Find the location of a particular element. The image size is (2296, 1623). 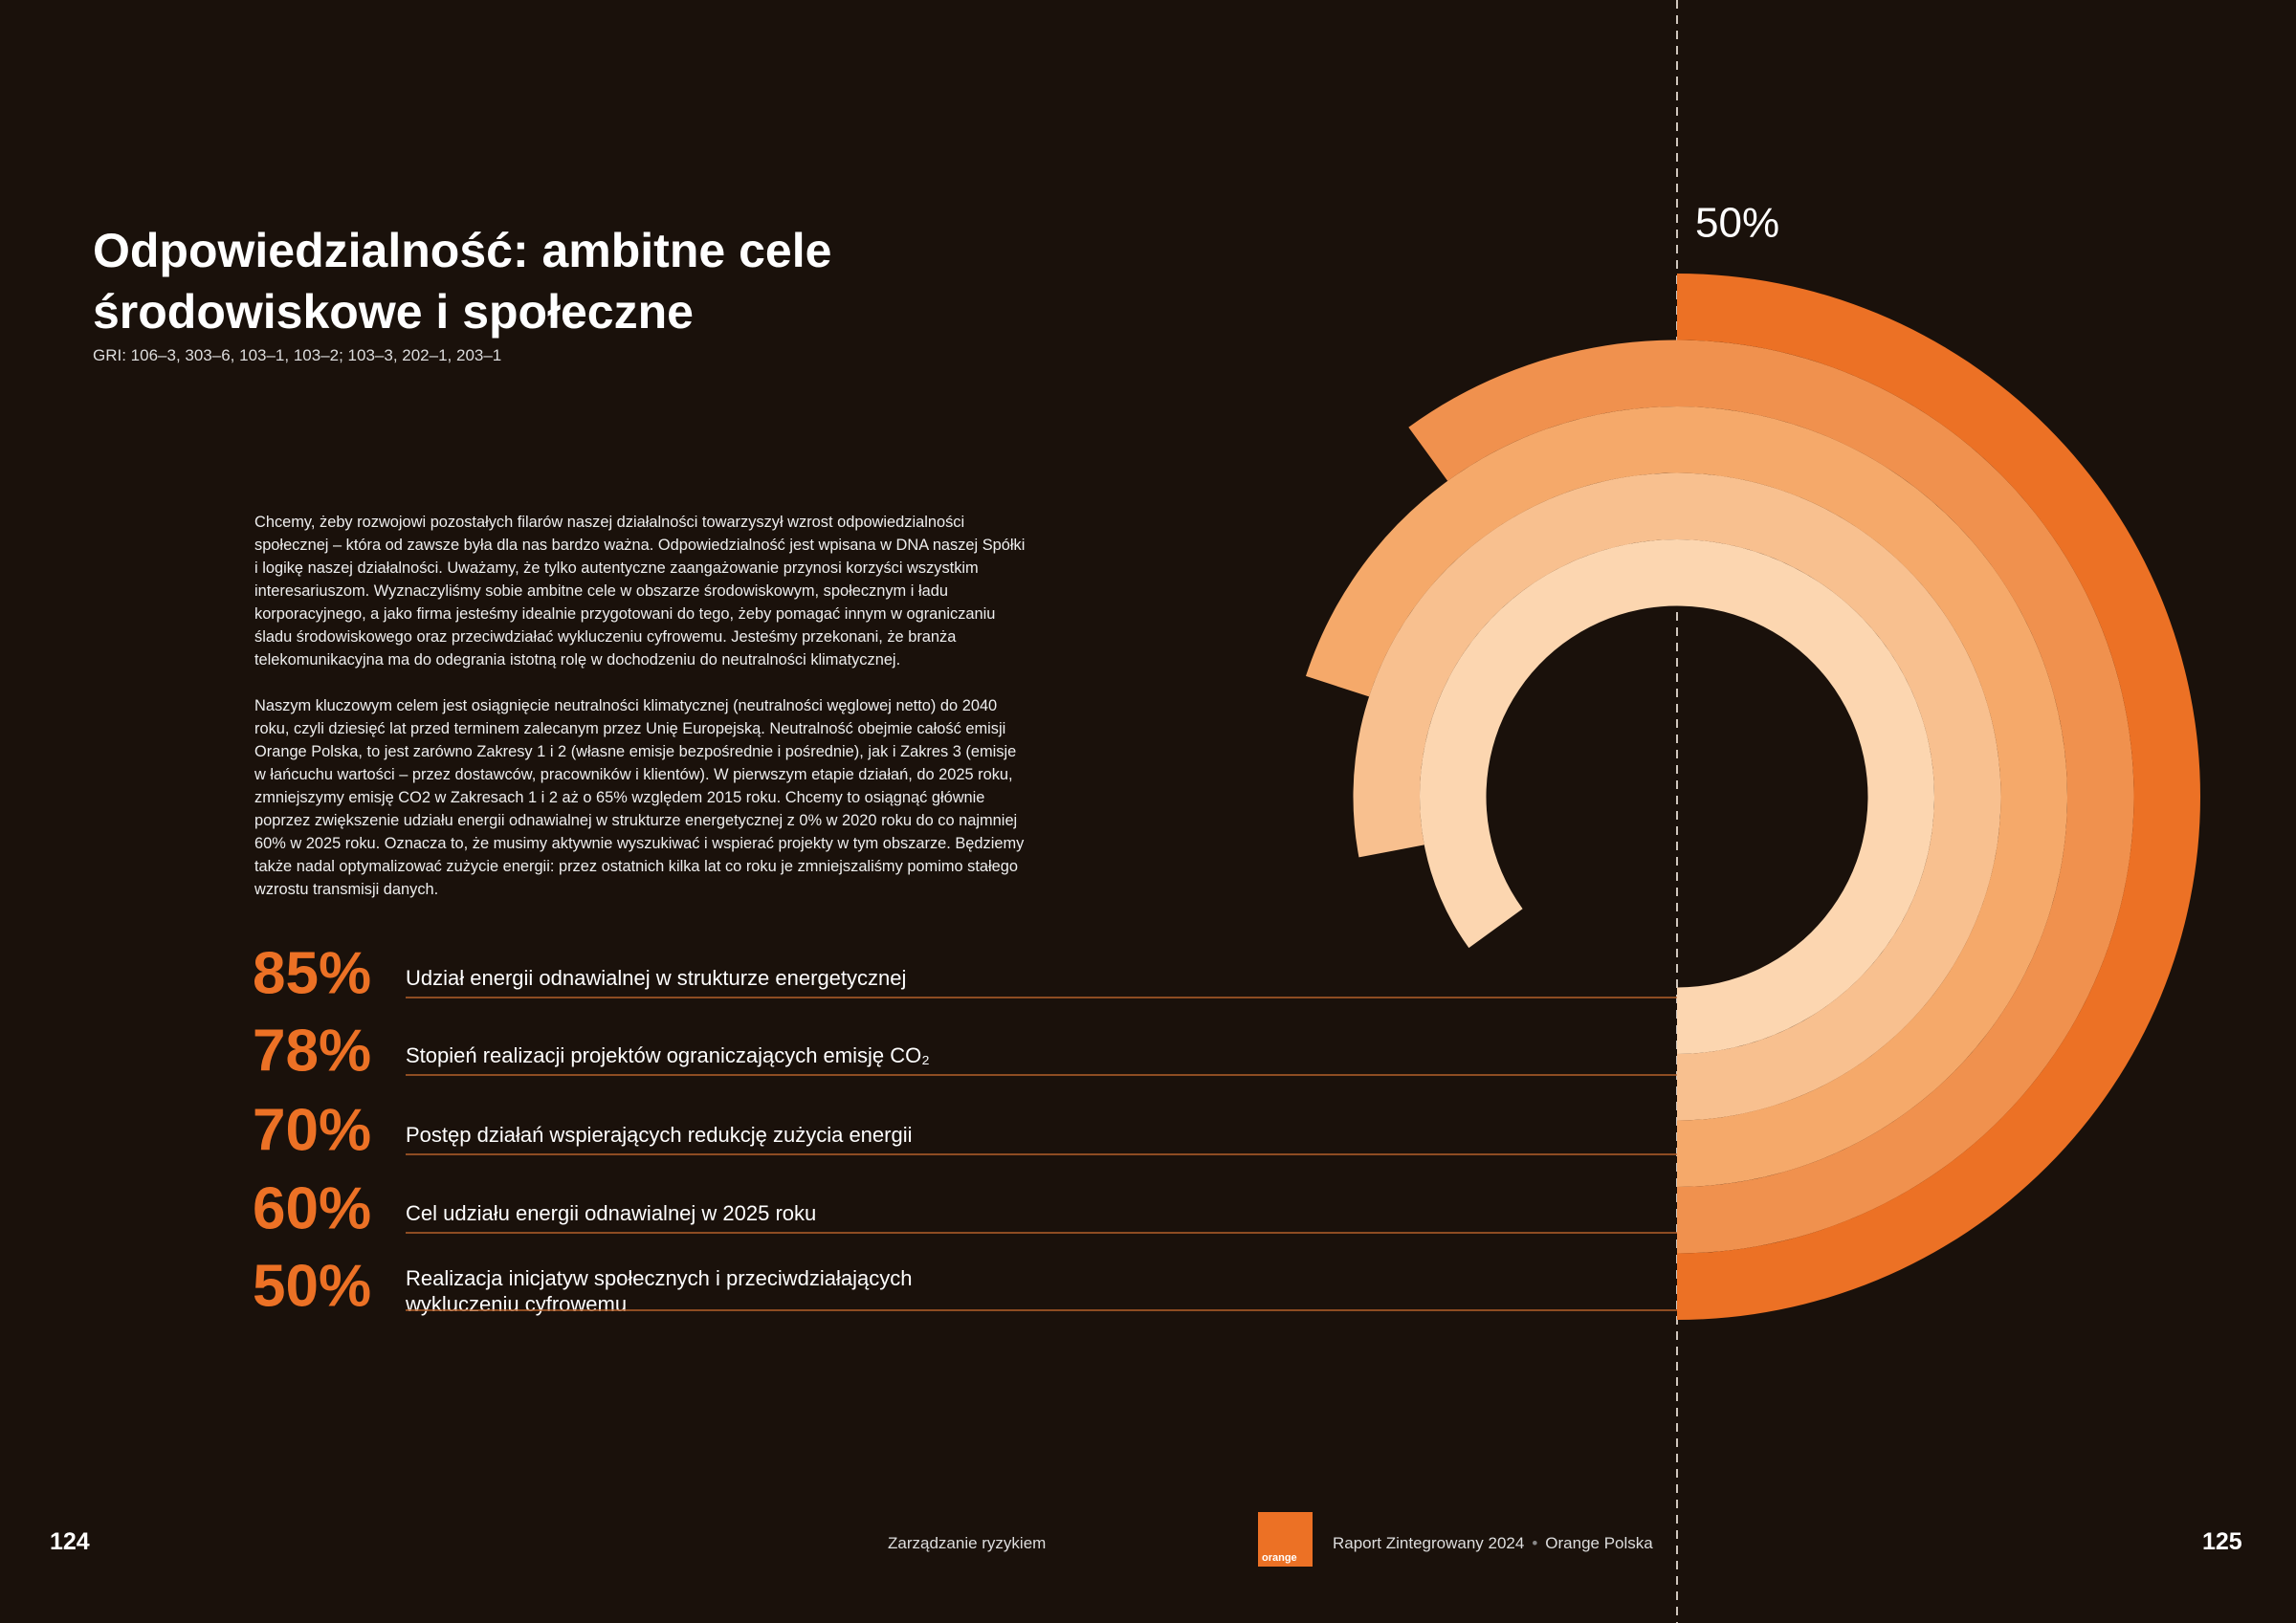

section: Zarządzanie ryzykiem is located at coordinates (968, 1543).